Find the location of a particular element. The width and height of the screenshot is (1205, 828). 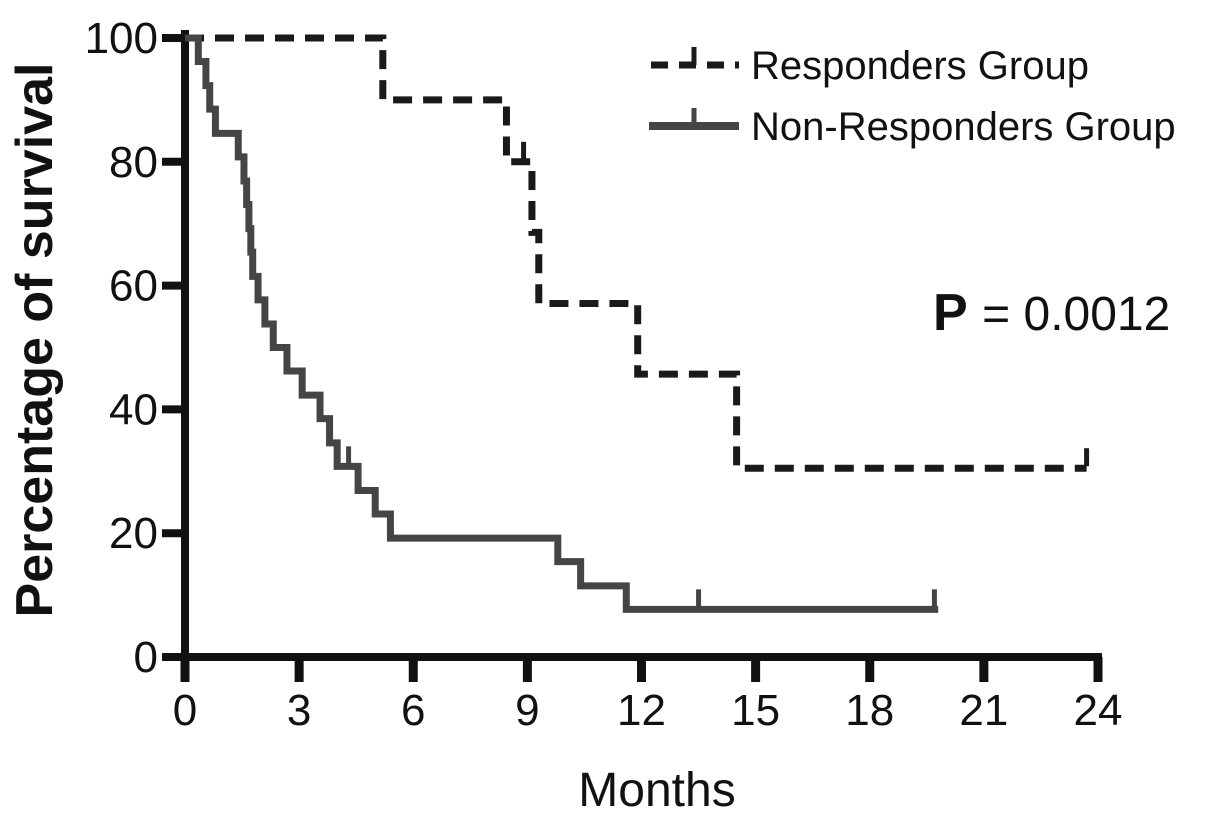

x-tick-label: 18 is located at coordinates (869, 710).